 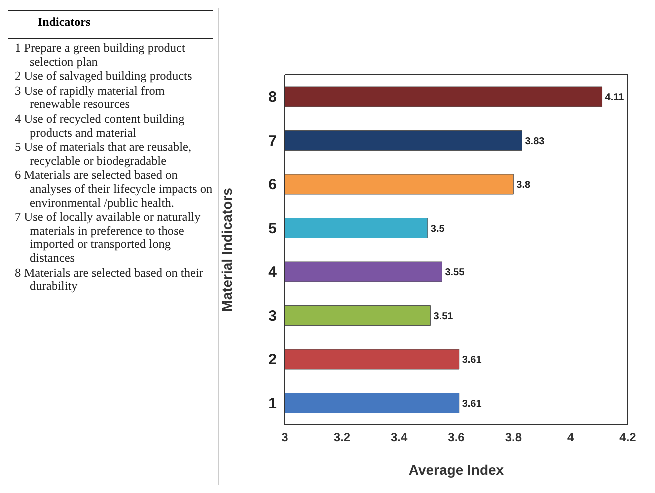 What do you see at coordinates (90, 98) in the screenshot?
I see `text: 3 Use of rapidly material from renewable resources` at bounding box center [90, 98].